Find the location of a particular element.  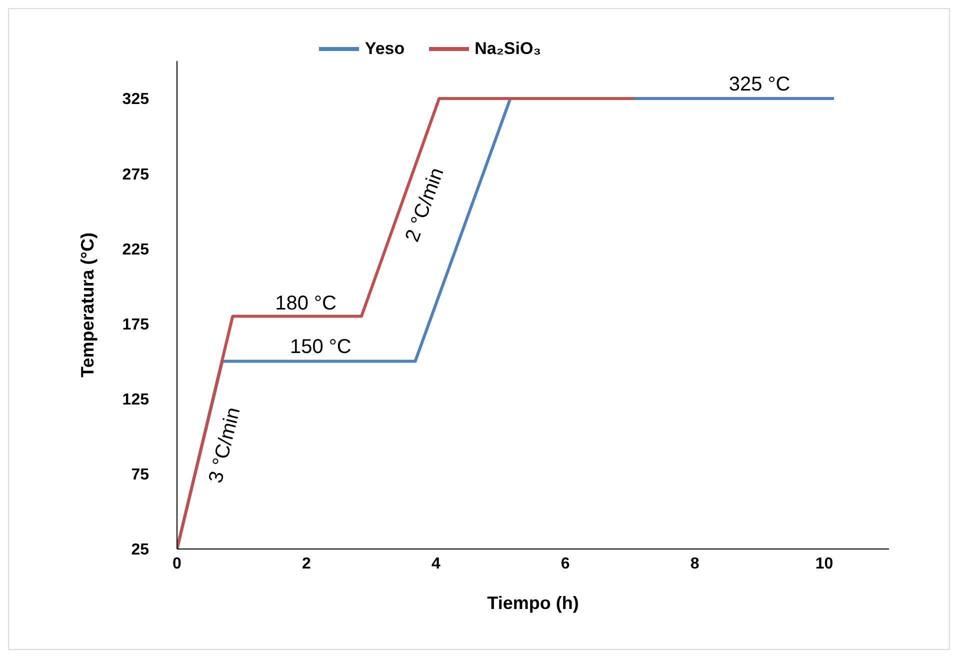

annotation: 325 °C is located at coordinates (759, 84).